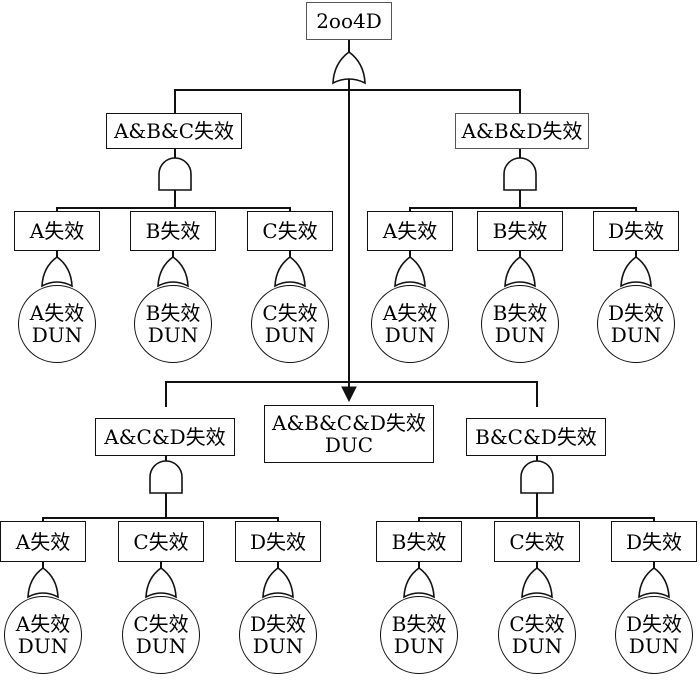 This screenshot has height=687, width=700. Describe the element at coordinates (349, 394) in the screenshot. I see `arrow-head-icon` at that location.